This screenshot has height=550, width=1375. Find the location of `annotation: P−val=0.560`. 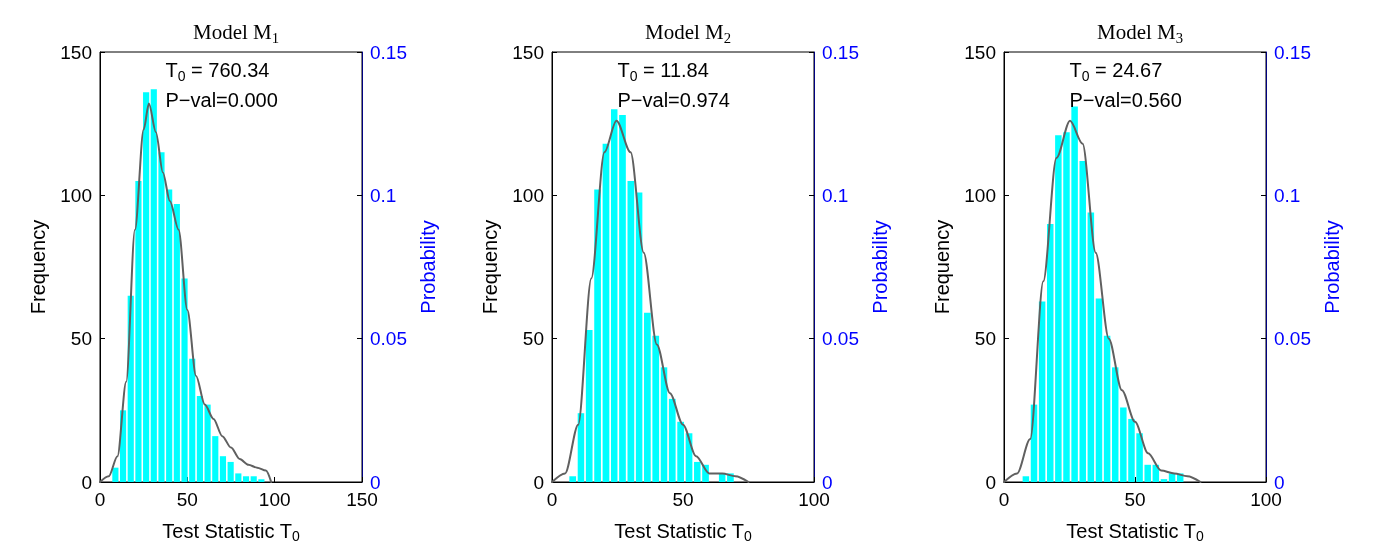

annotation: P−val=0.560 is located at coordinates (1125, 100).